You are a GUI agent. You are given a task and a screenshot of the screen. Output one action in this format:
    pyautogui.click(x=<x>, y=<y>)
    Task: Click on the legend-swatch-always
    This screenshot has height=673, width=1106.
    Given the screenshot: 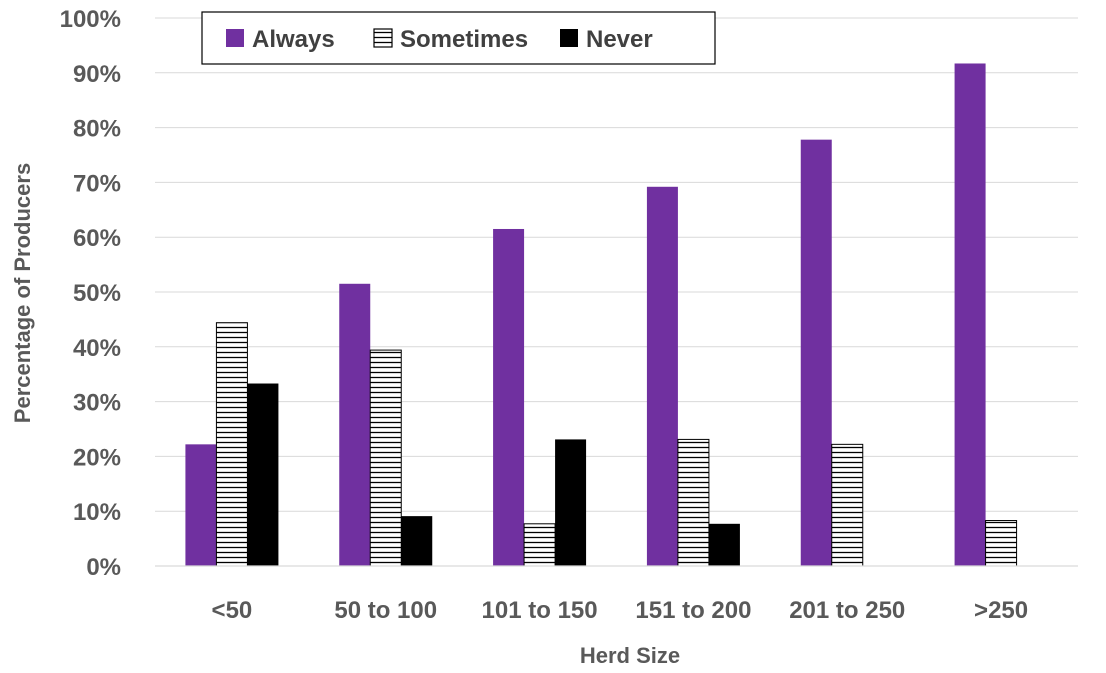 What is the action you would take?
    pyautogui.click(x=235, y=38)
    